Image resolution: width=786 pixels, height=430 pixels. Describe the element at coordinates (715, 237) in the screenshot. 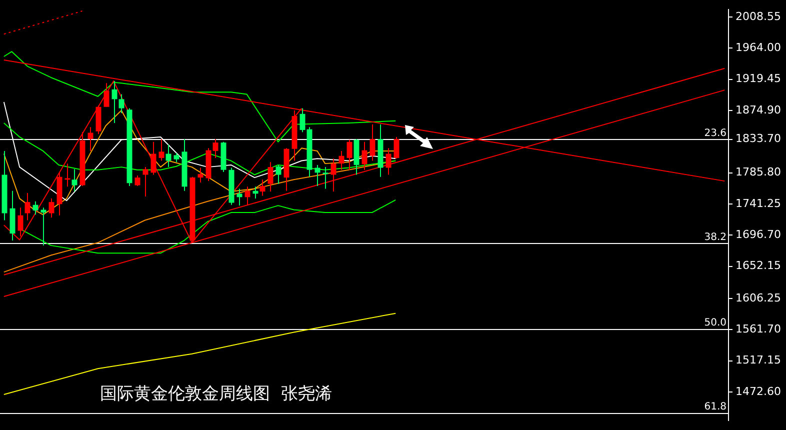

I see `annotation: 38.2` at that location.